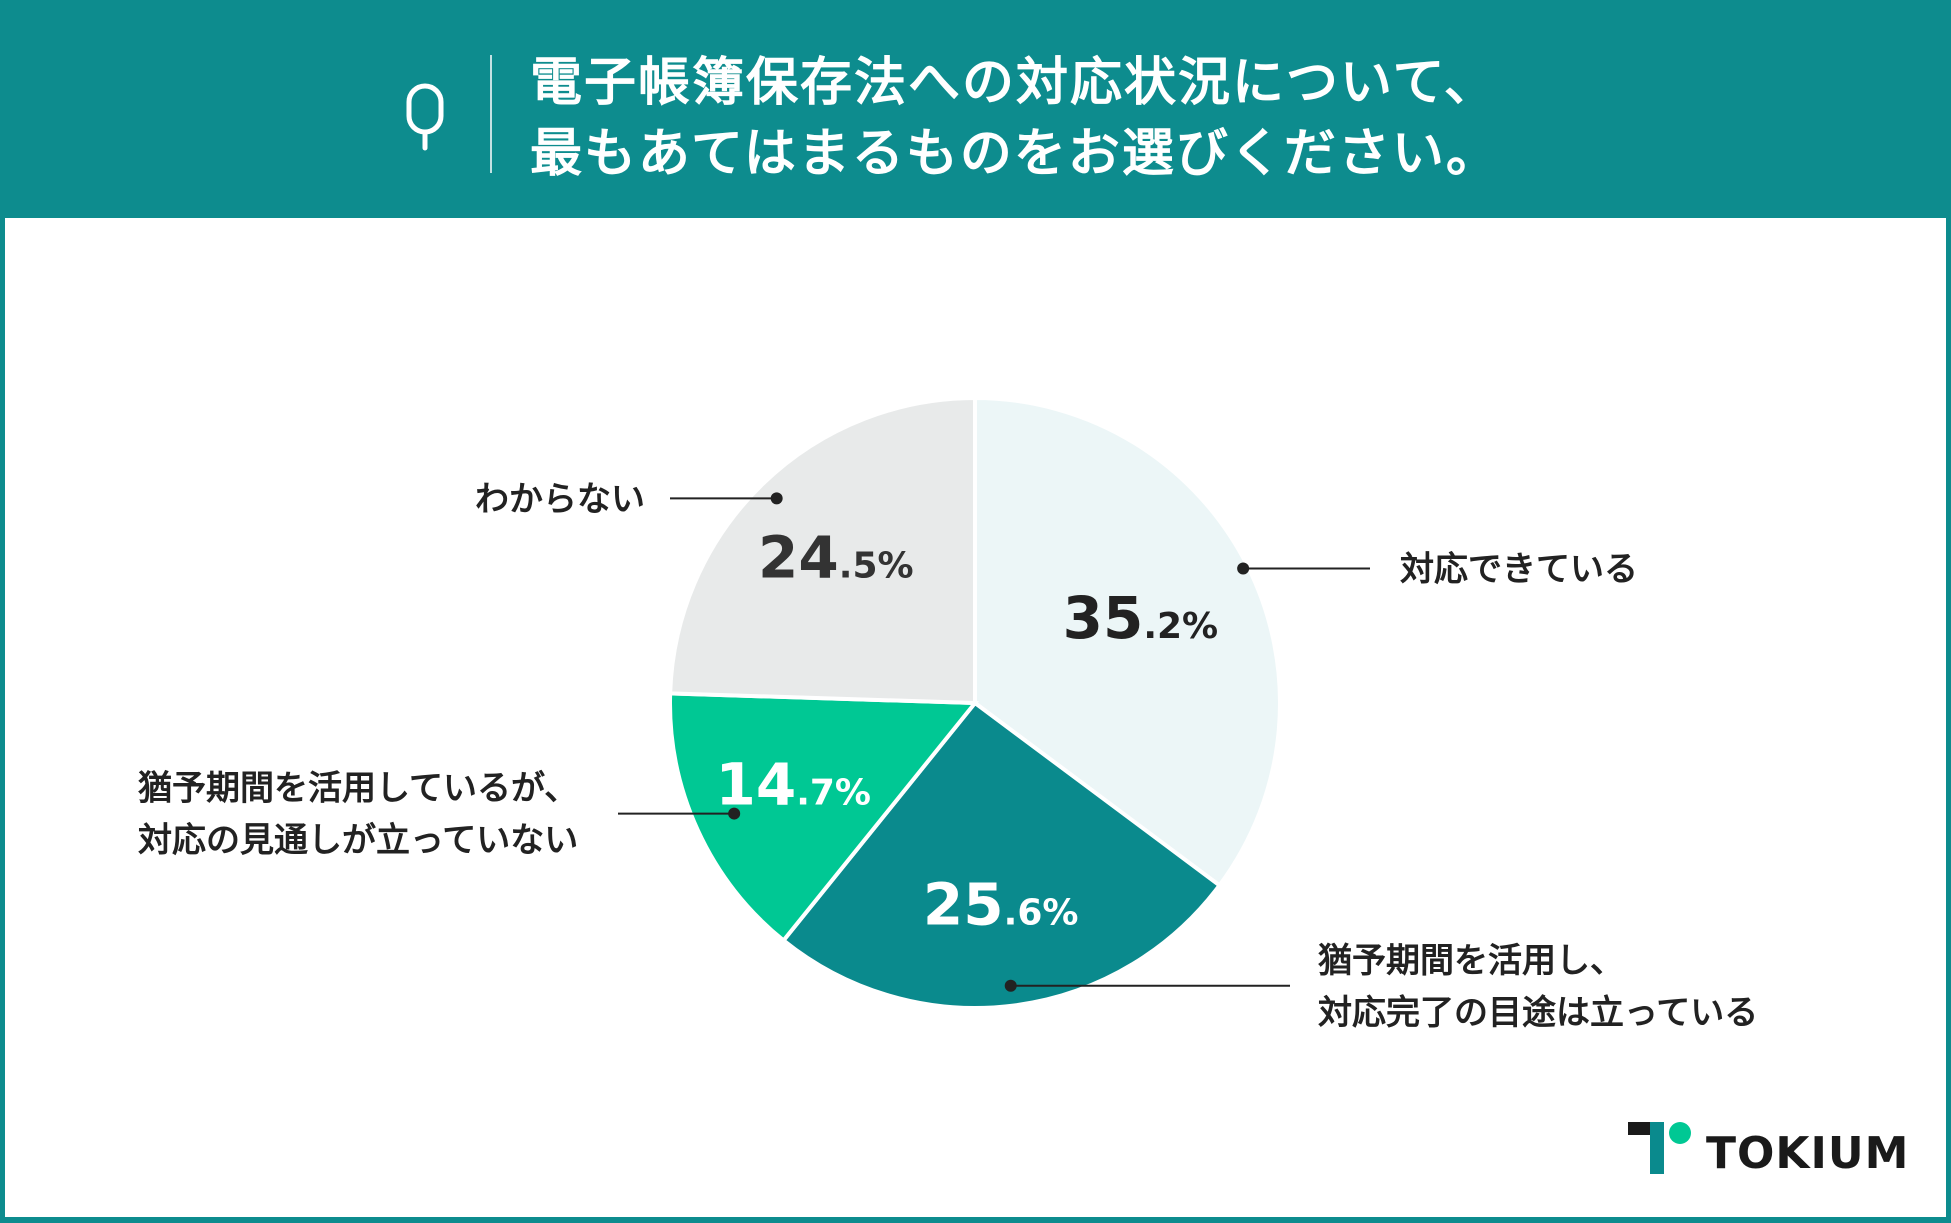 The height and width of the screenshot is (1223, 1951). I want to click on tokium-logo-mark, so click(1659, 1148).